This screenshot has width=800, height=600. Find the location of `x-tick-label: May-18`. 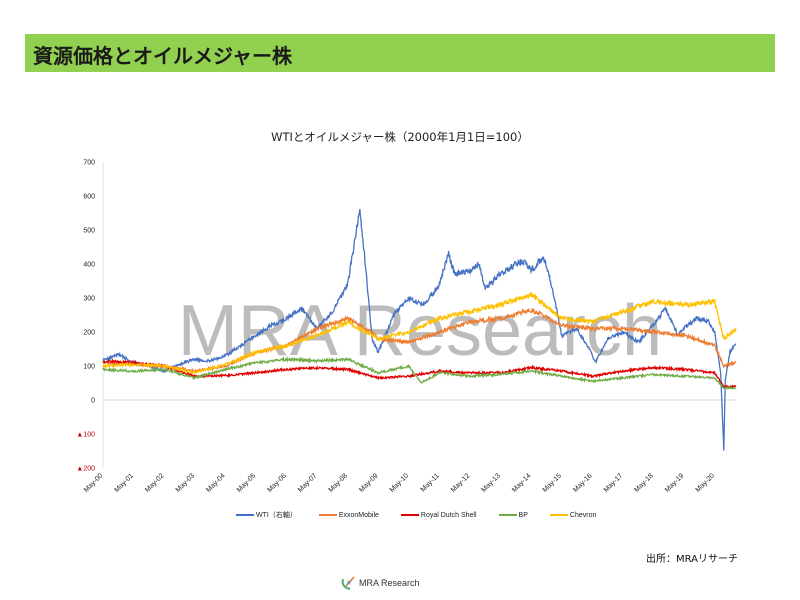

x-tick-label: May-18 is located at coordinates (644, 483).